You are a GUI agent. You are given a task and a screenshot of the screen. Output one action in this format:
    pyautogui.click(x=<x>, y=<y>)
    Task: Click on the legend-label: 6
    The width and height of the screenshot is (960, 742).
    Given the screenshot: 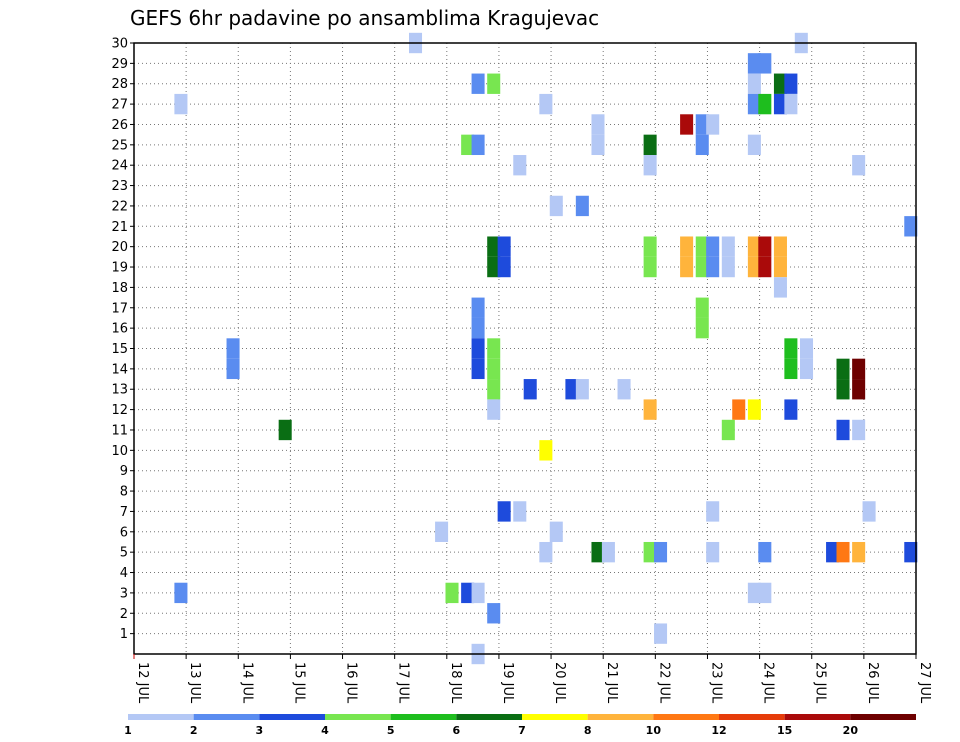 What is the action you would take?
    pyautogui.click(x=457, y=730)
    